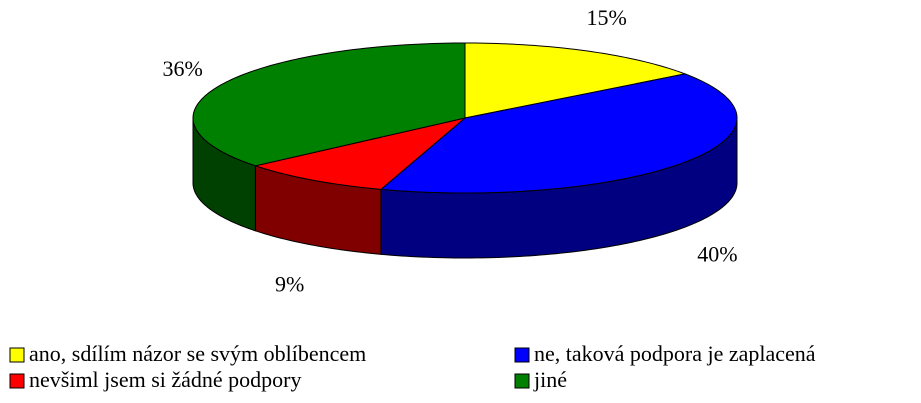 This screenshot has height=403, width=921. Describe the element at coordinates (675, 353) in the screenshot. I see `legend-label: ne, taková podpora je zaplacená` at that location.